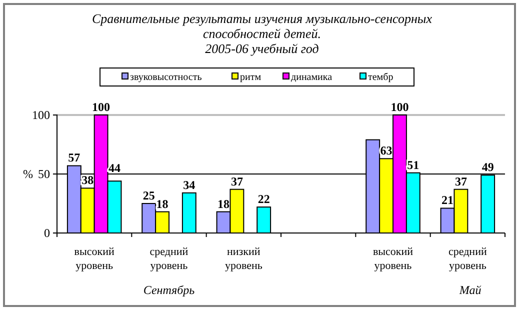 Image resolution: width=520 pixels, height=311 pixels. Describe the element at coordinates (88, 180) in the screenshot. I see `data-label: 38` at that location.